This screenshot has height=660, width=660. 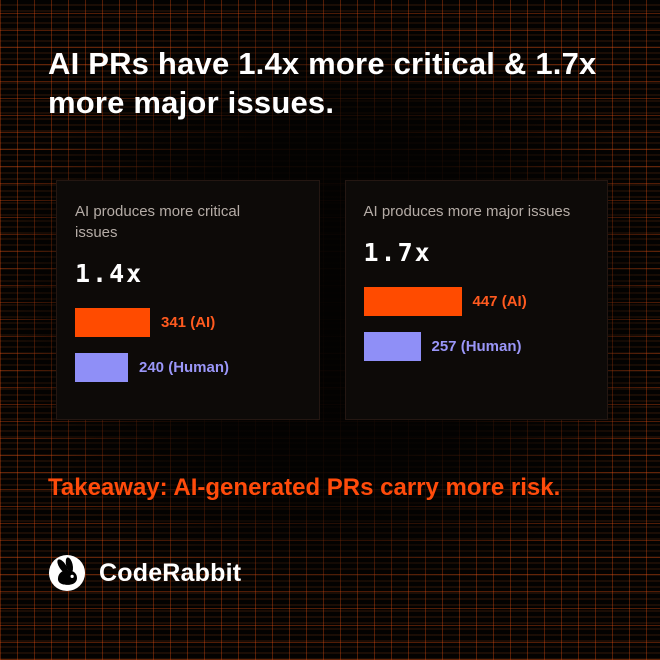 What do you see at coordinates (67, 573) in the screenshot?
I see `rabbit-icon` at bounding box center [67, 573].